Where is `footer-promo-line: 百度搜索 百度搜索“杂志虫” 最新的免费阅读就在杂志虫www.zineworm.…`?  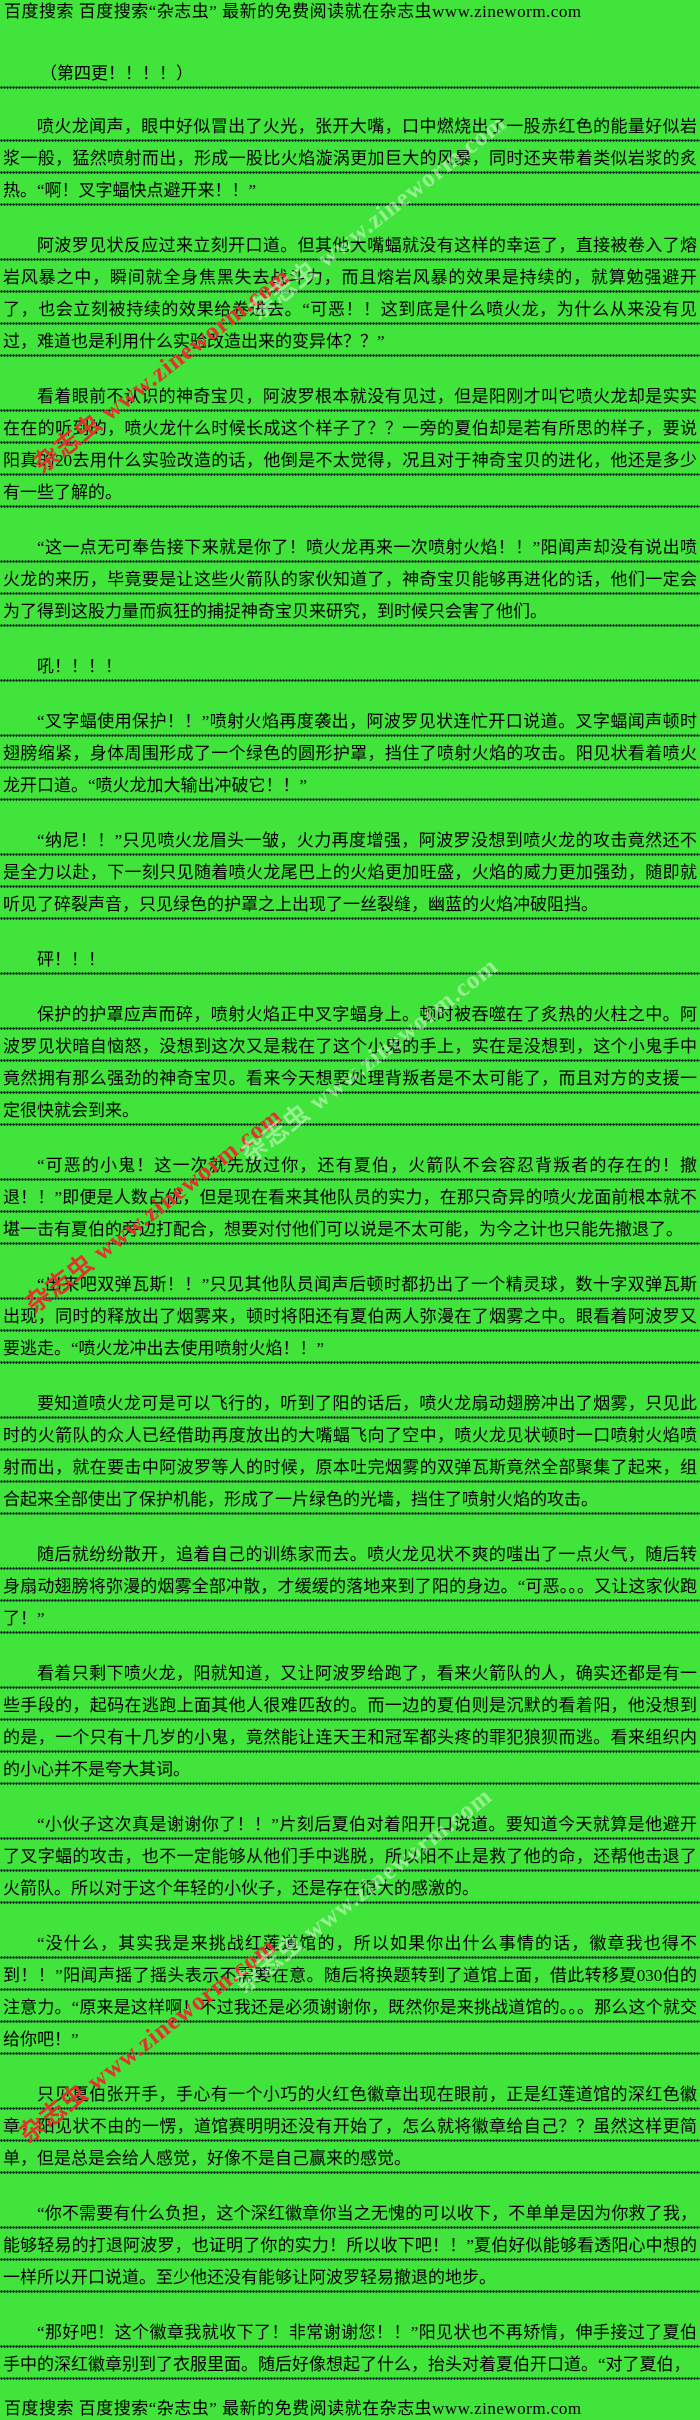 footer-promo-line: 百度搜索 百度搜索“杂志虫” 最新的免费阅读就在杂志虫www.zineworm.… is located at coordinates (350, 2408).